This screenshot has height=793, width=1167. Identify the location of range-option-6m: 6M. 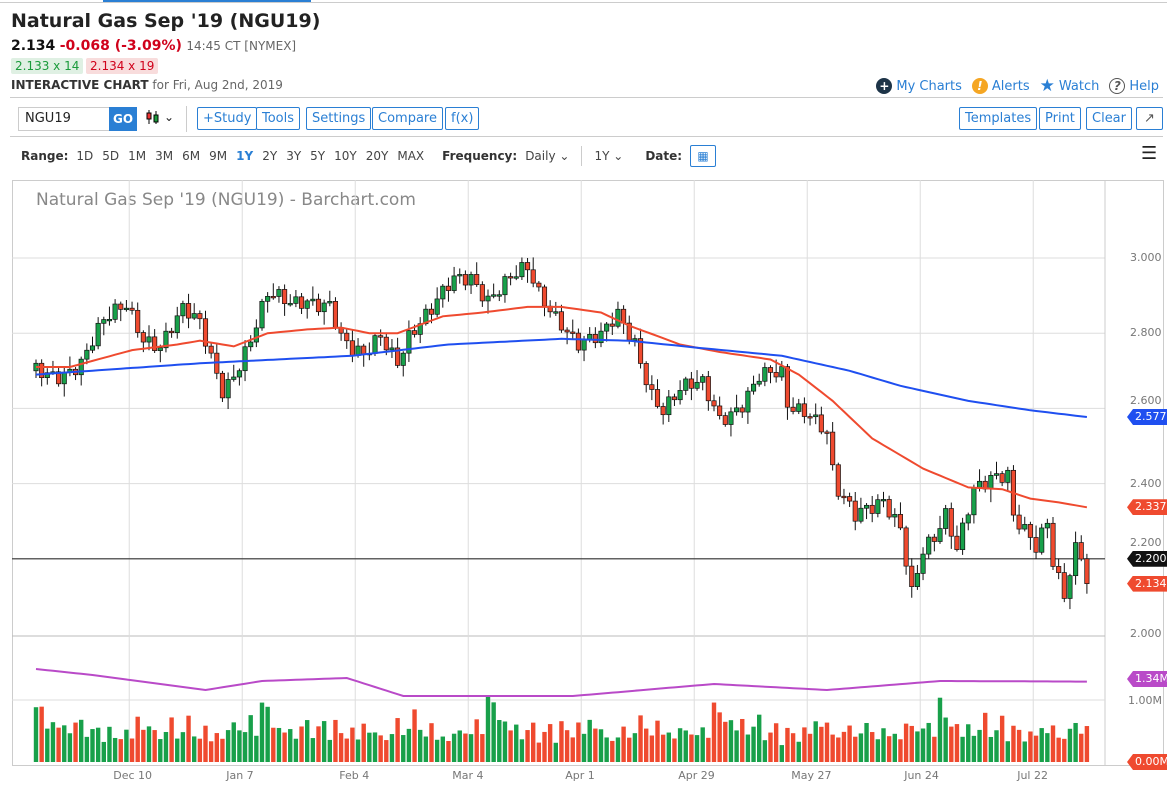
(191, 156).